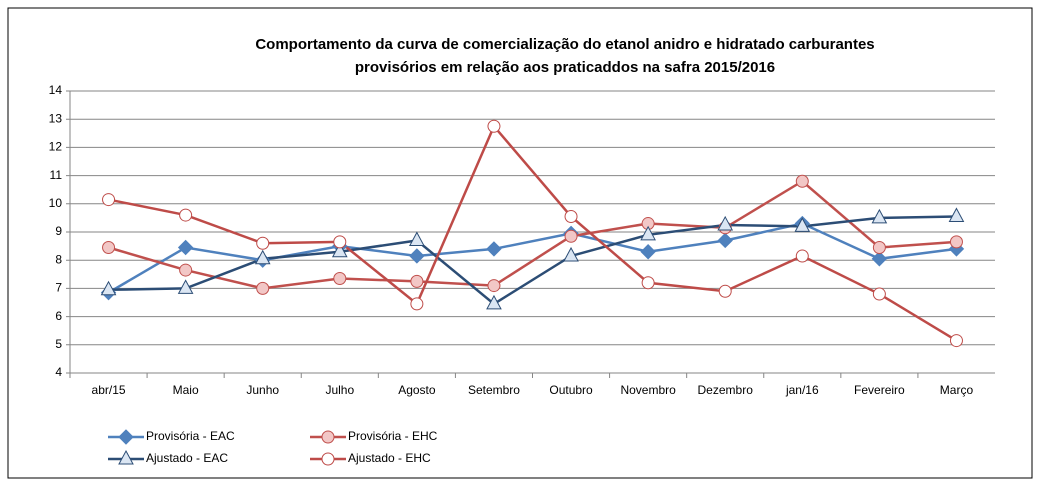 Image resolution: width=1042 pixels, height=486 pixels. I want to click on y-tick-label: 13, so click(56, 118).